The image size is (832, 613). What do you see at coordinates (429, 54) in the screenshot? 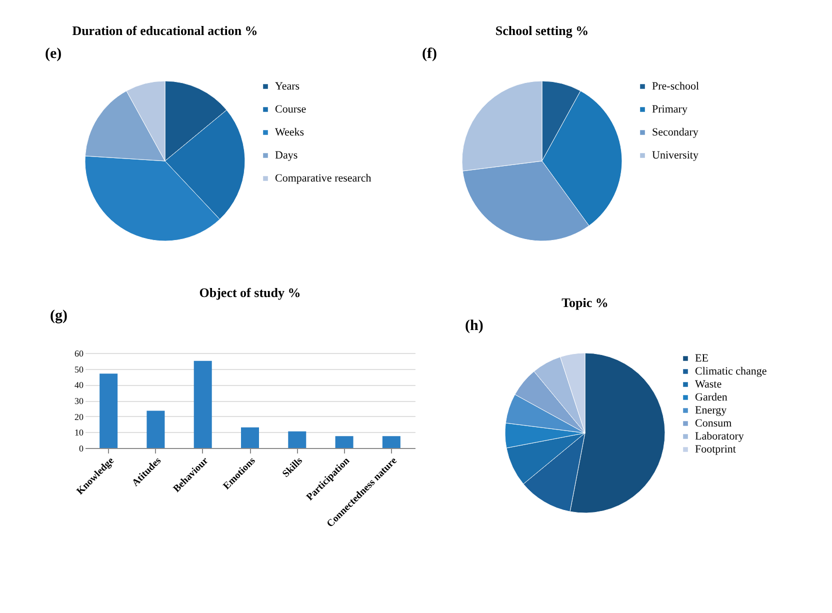
I see `text: (f)` at bounding box center [429, 54].